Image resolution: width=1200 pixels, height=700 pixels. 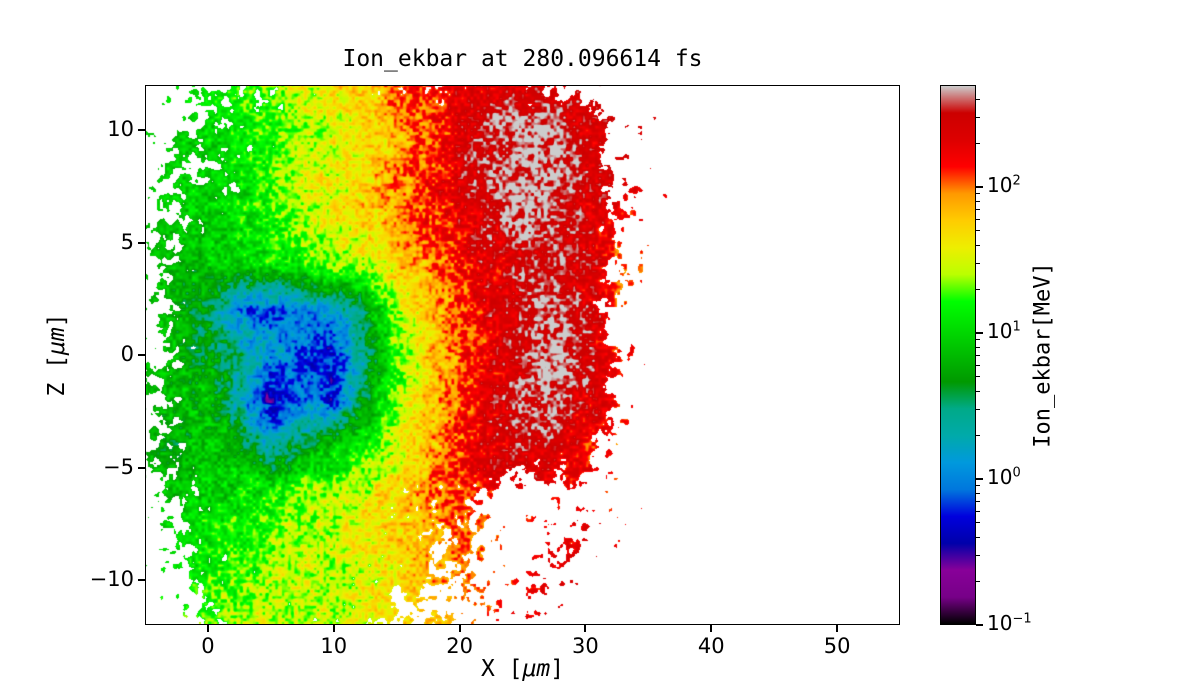 I want to click on x-tick-label: 30, so click(x=585, y=646).